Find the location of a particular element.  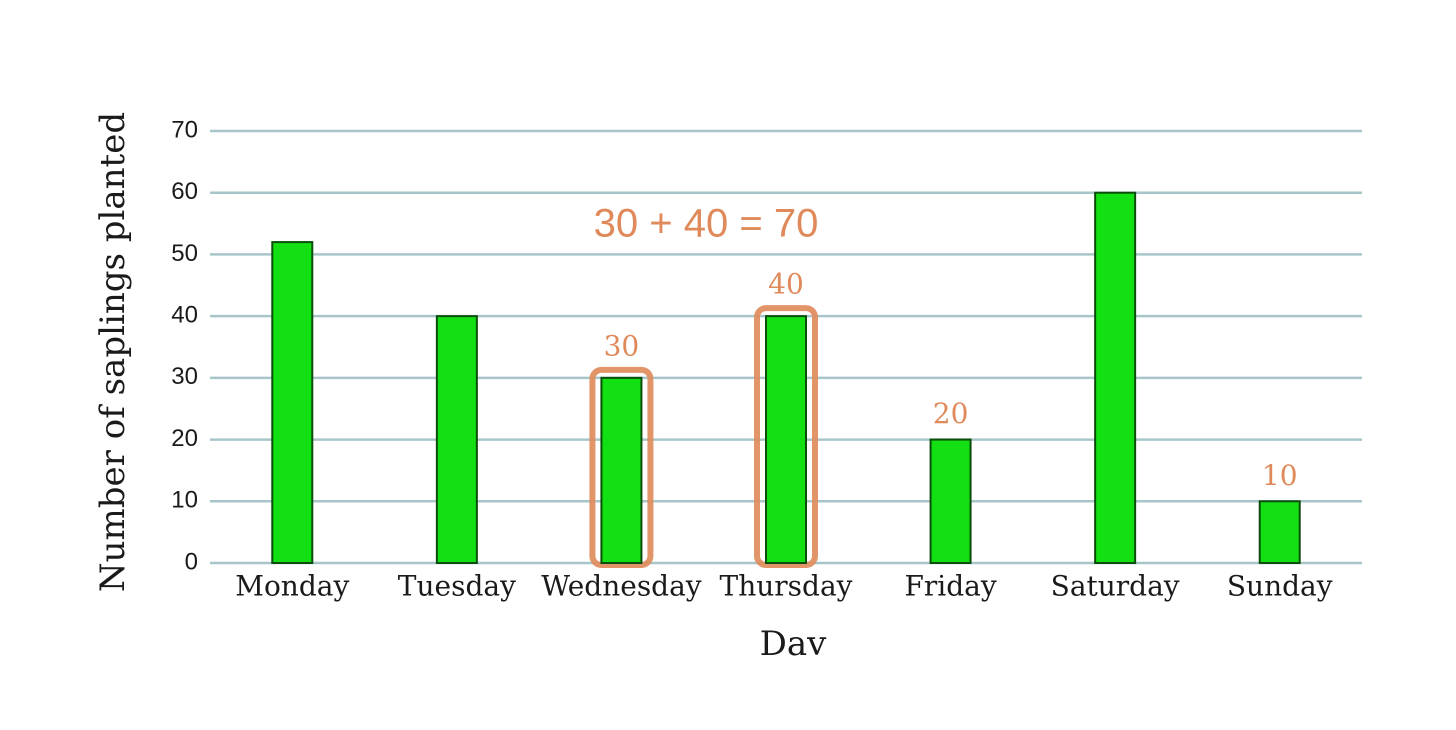

y-tick-label: 0 is located at coordinates (191, 561).